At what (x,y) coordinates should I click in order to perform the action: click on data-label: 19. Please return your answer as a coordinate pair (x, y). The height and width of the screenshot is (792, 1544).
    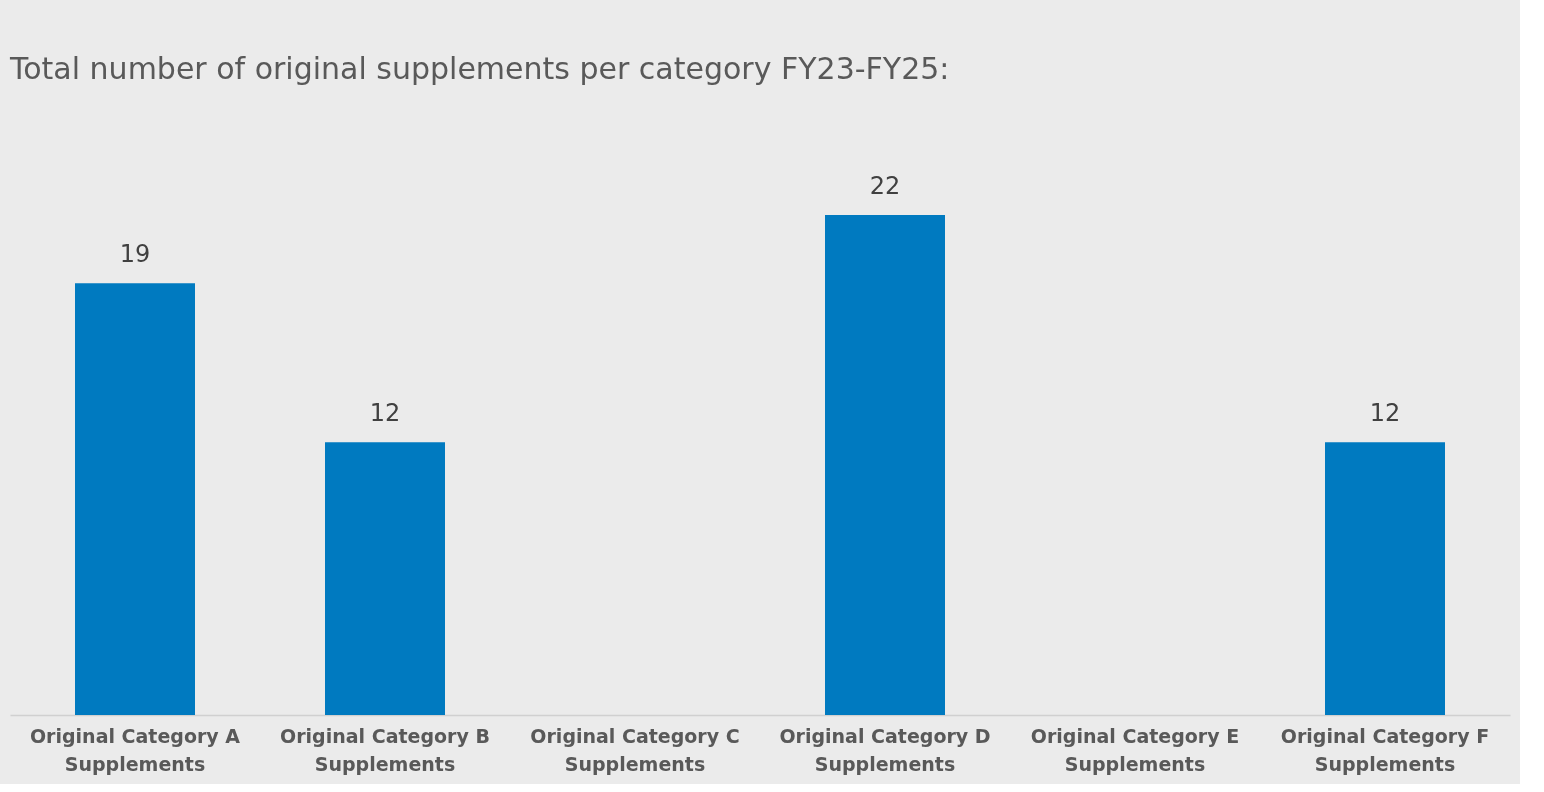
    Looking at the image, I should click on (135, 254).